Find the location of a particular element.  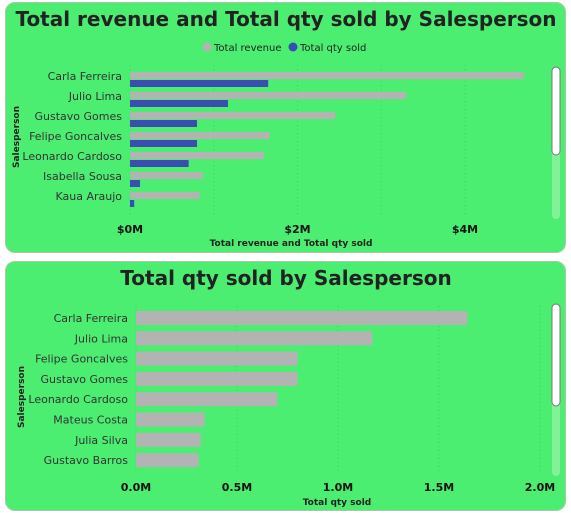

x-axis-label: Total revenue and Total qty sold is located at coordinates (291, 244).